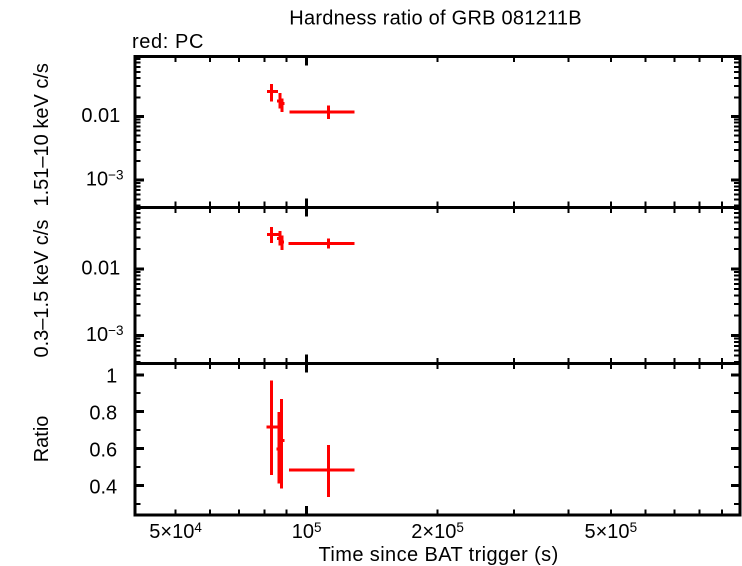 This screenshot has width=742, height=566. Describe the element at coordinates (307, 531) in the screenshot. I see `svg-text: 10⁵` at that location.